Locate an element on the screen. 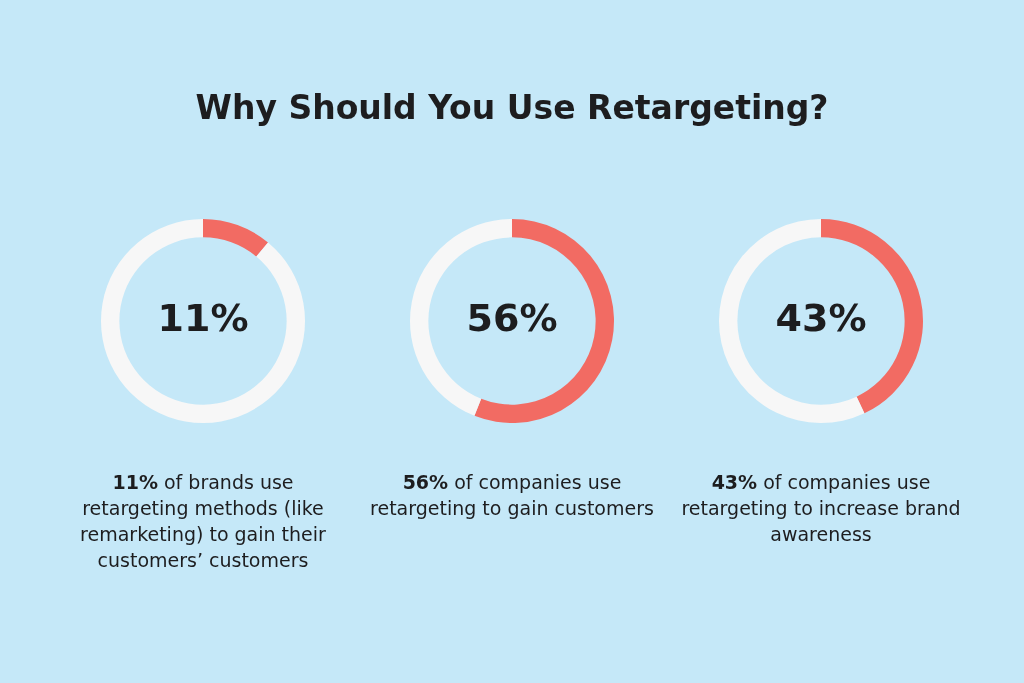 The image size is (1024, 683). text: 56% of companies use retargeting to gain customers is located at coordinates (512, 495).